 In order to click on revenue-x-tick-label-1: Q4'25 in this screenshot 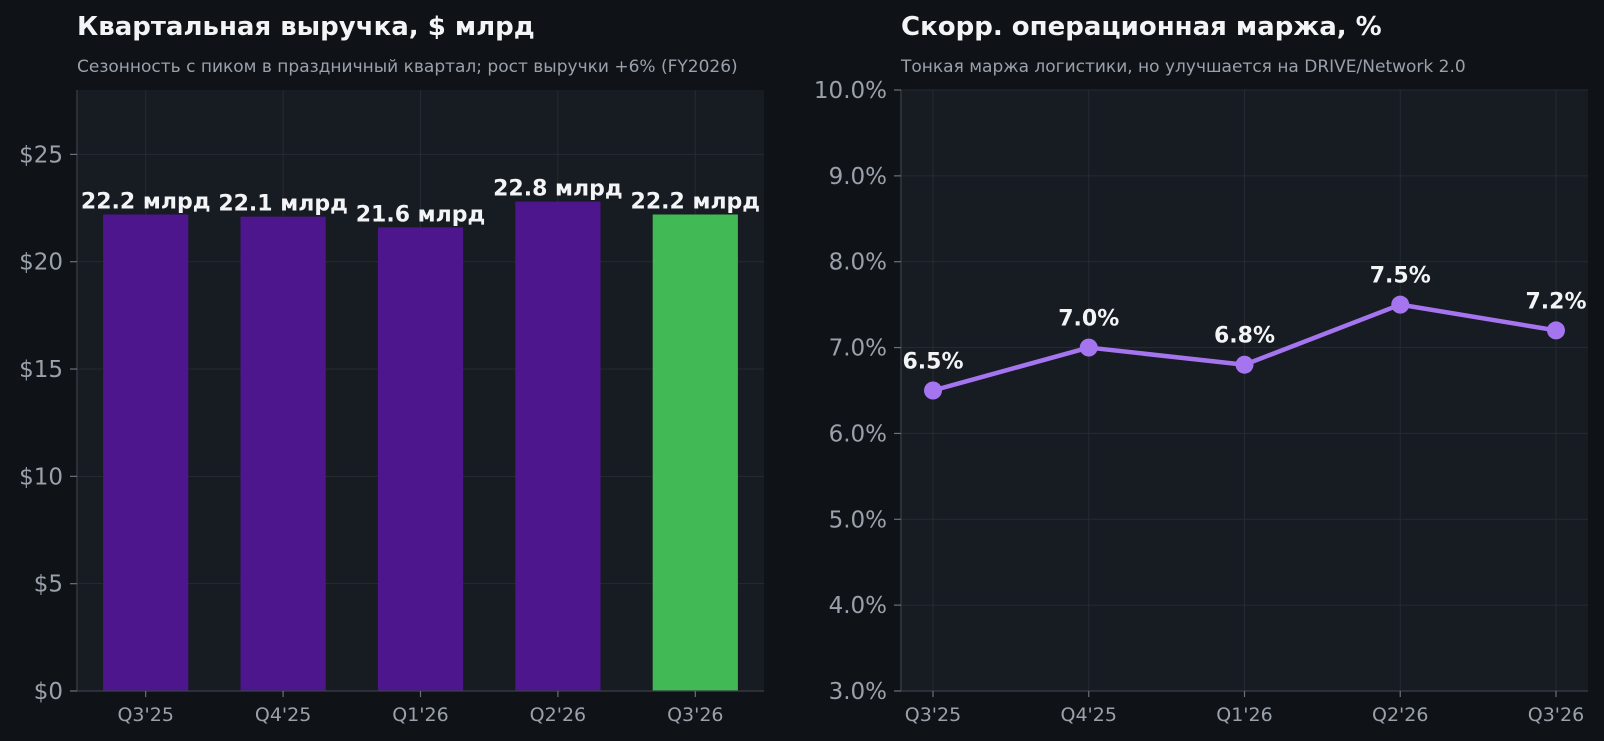, I will do `click(283, 715)`.